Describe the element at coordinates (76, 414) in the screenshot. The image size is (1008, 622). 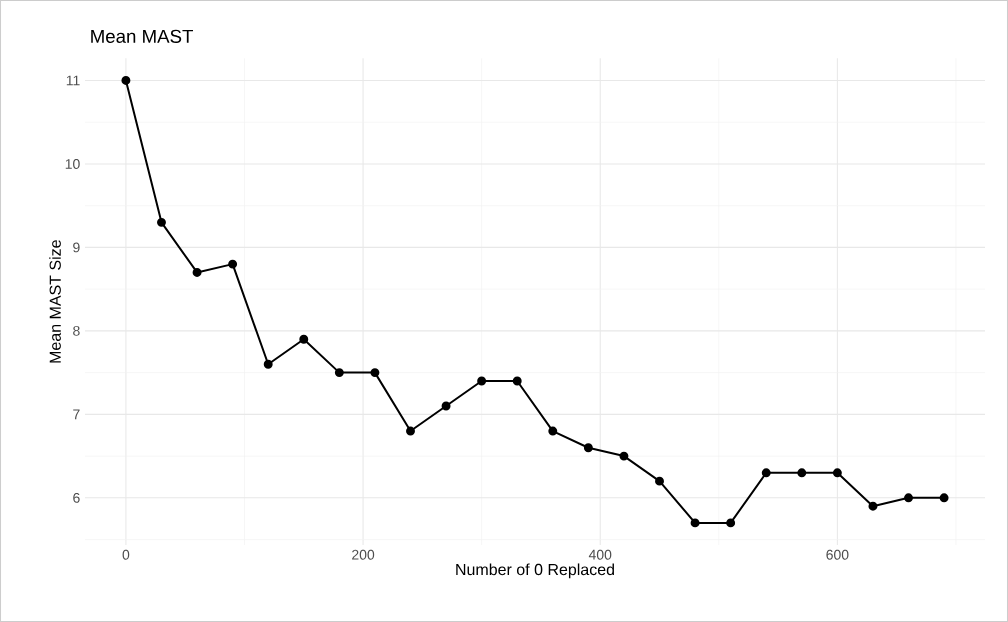
I see `y-tick-label: 7` at that location.